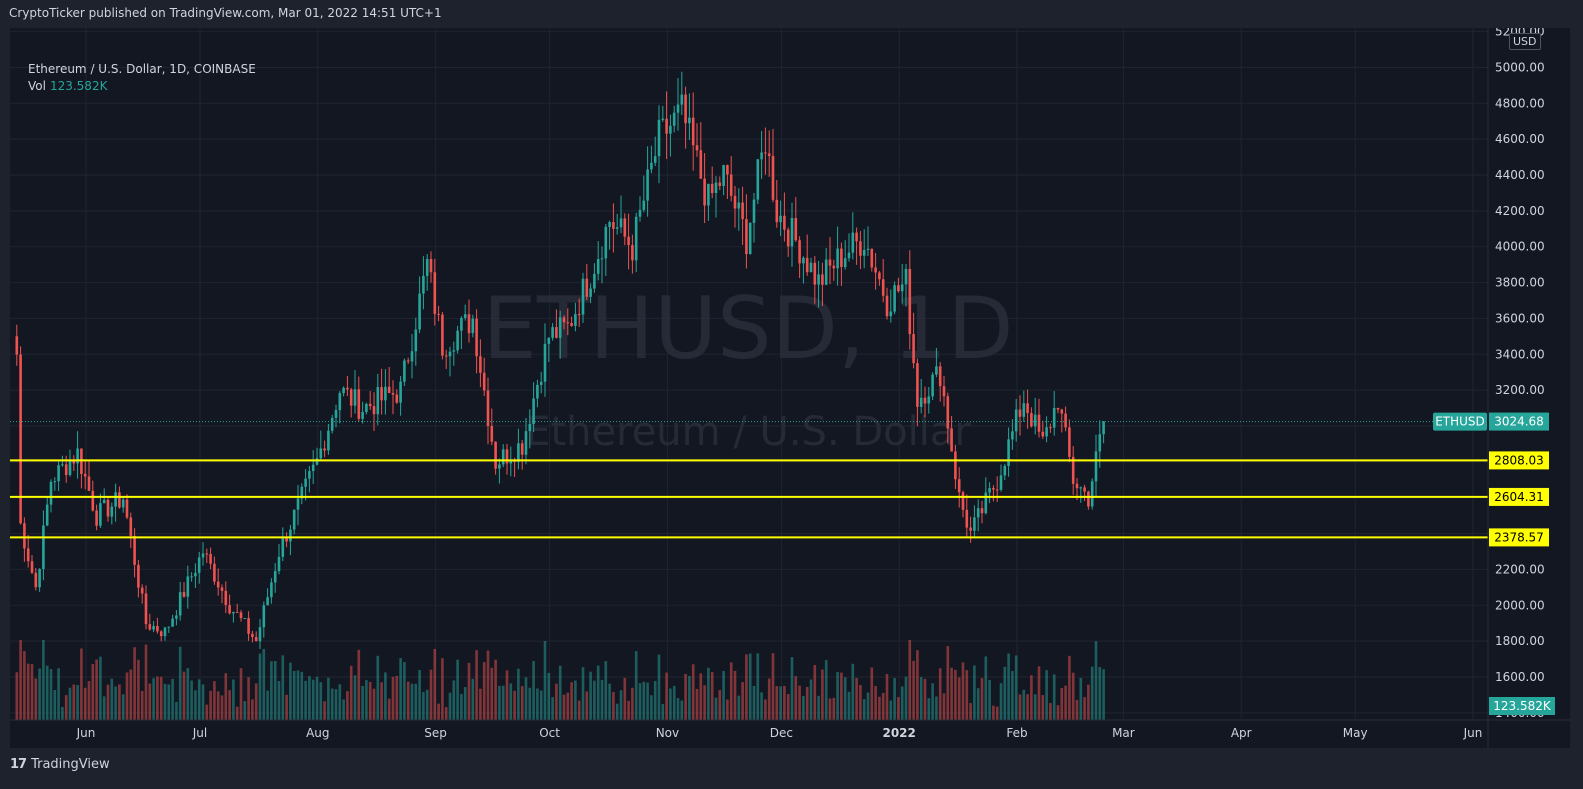 This screenshot has width=1583, height=789. Describe the element at coordinates (1525, 41) in the screenshot. I see `currency-selector: USD` at that location.